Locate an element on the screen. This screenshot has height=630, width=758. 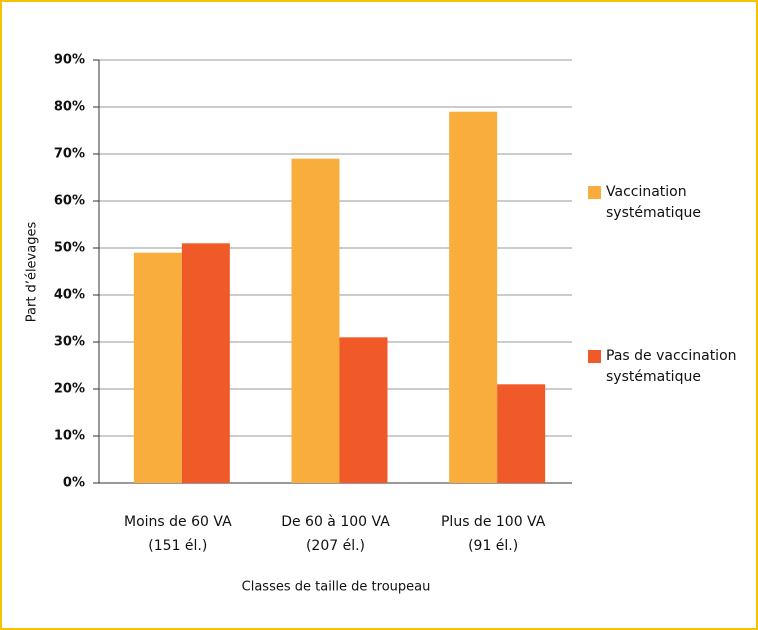
y-axis-label: Part d’élevages is located at coordinates (32, 272).